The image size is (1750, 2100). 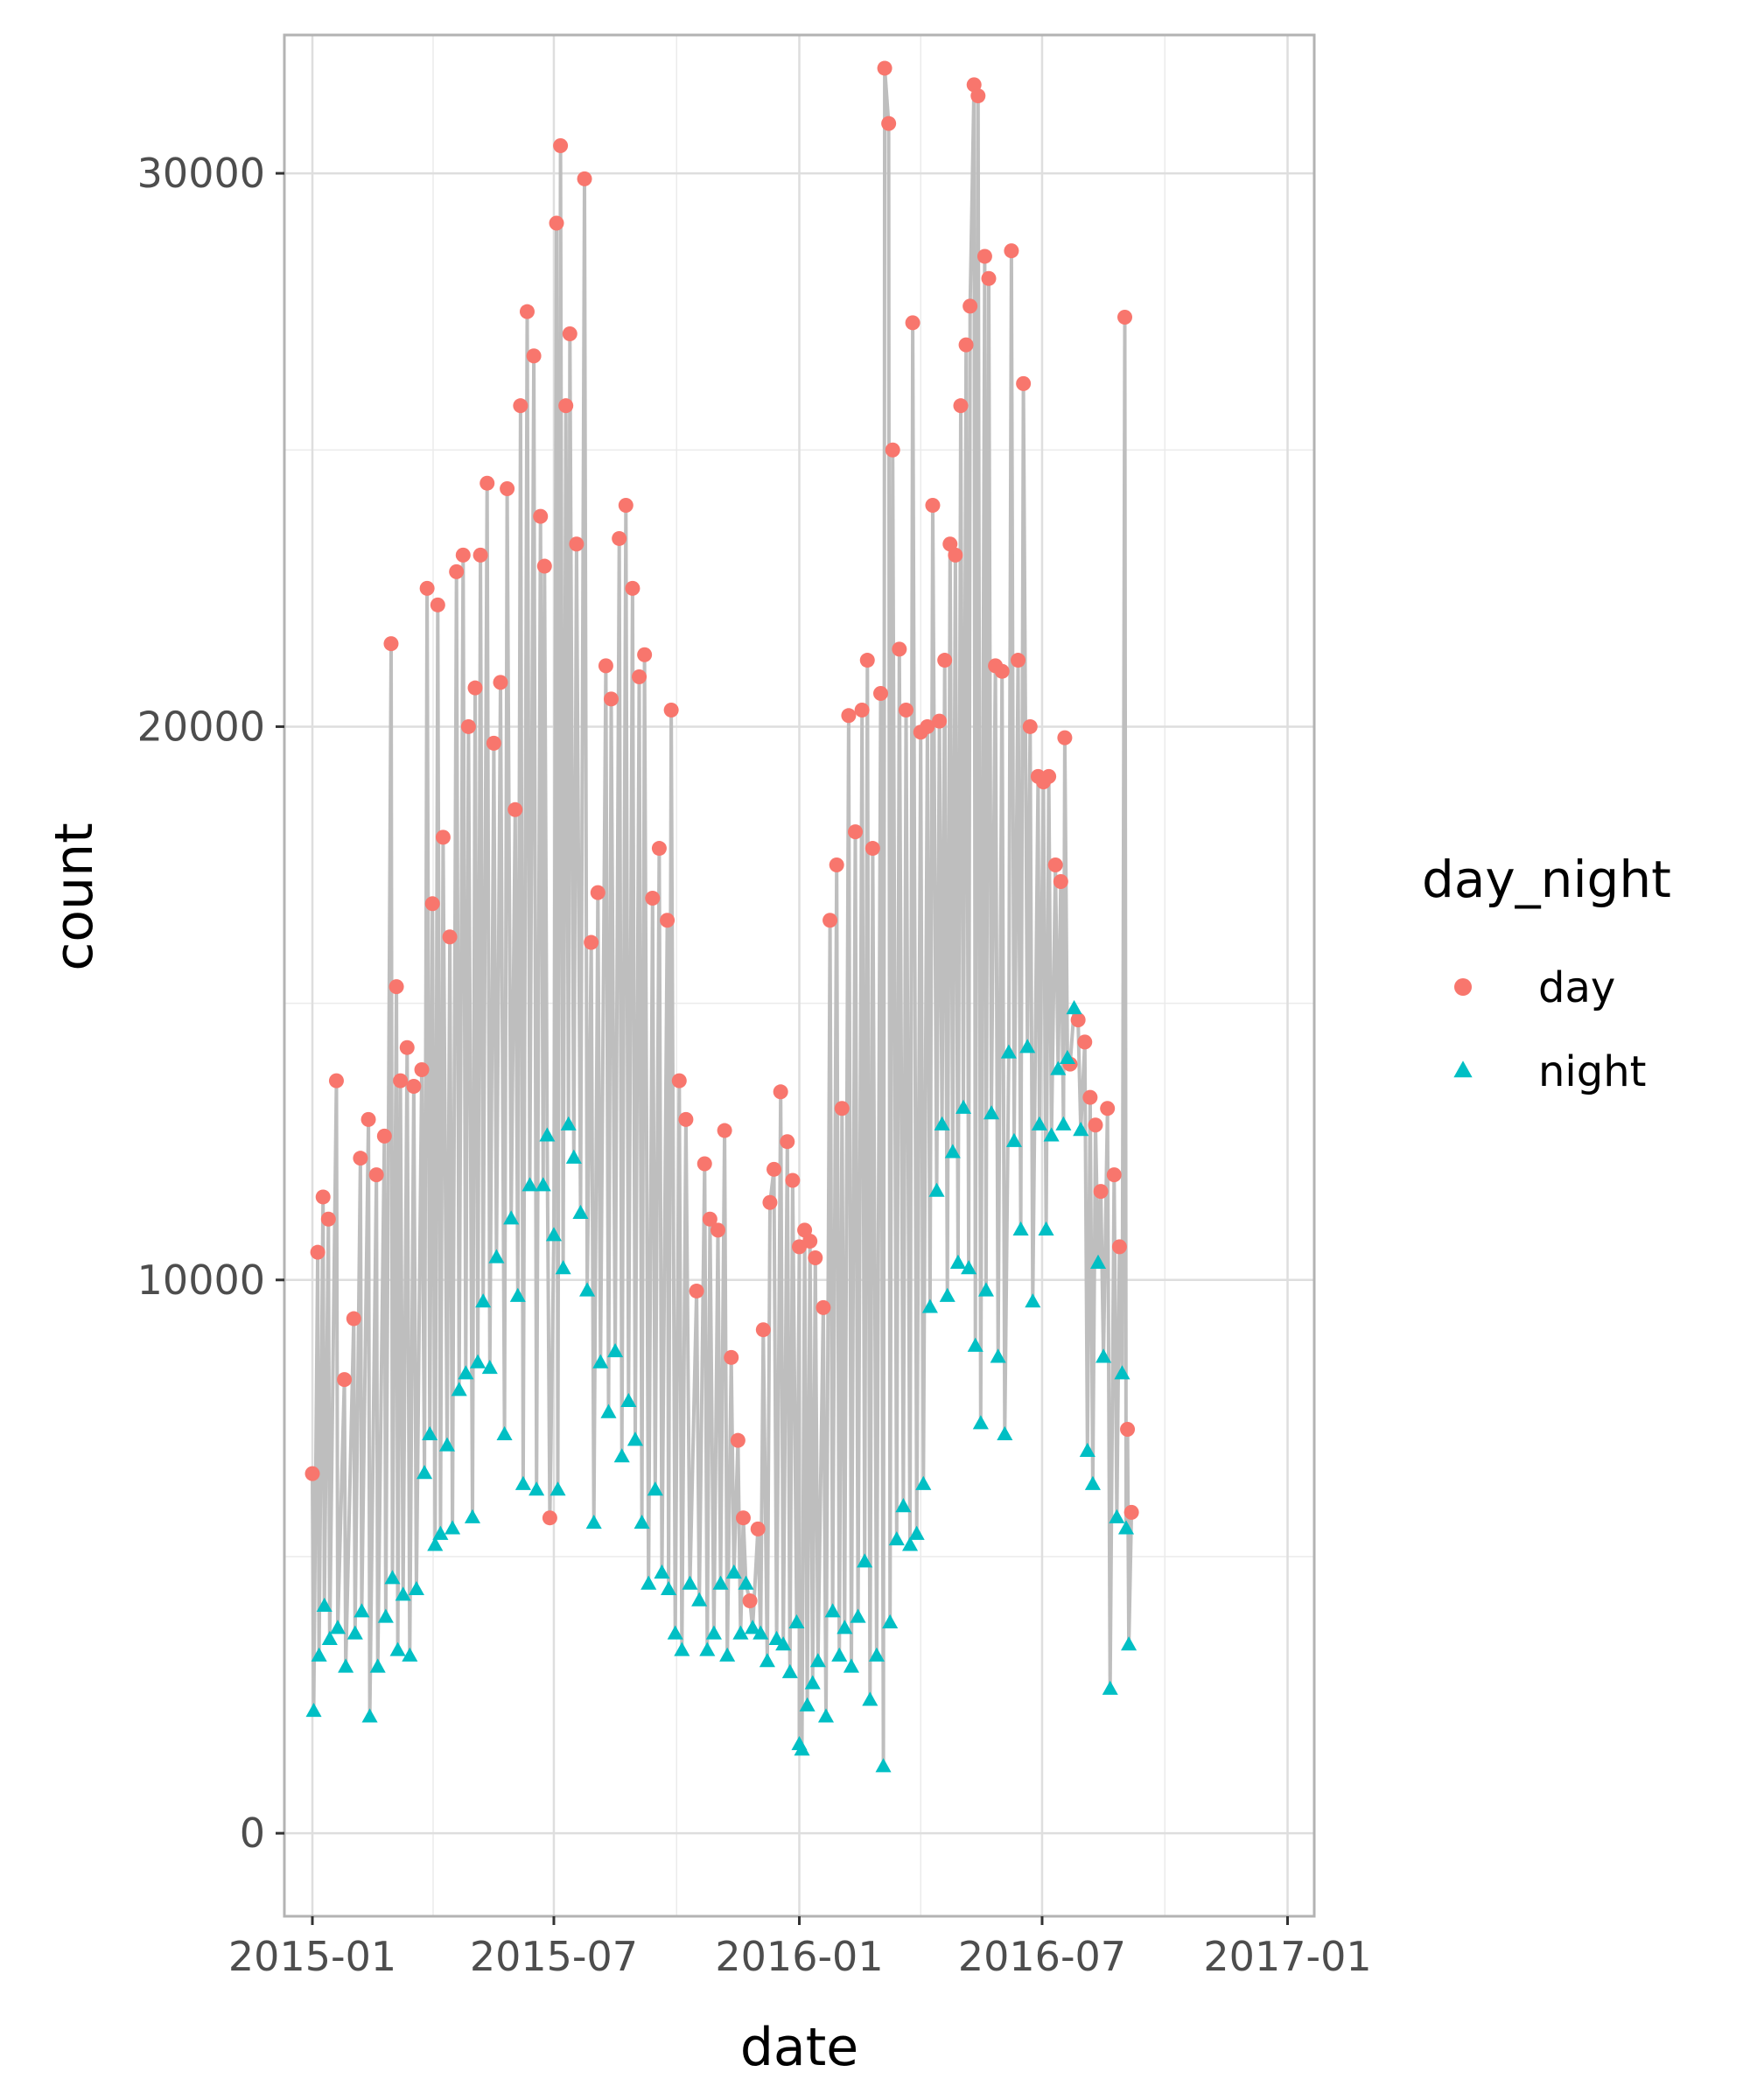 I want to click on y-tick-label: 20000, so click(x=201, y=726).